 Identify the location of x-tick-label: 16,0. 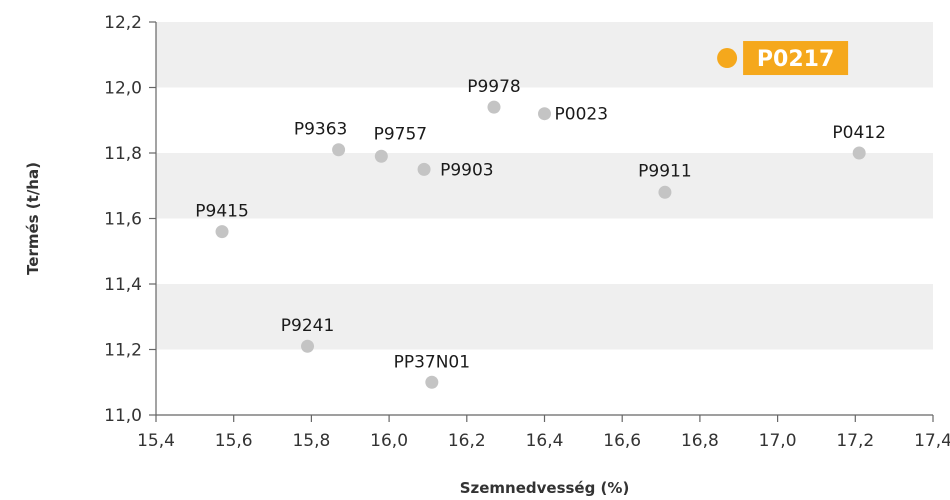
(389, 441).